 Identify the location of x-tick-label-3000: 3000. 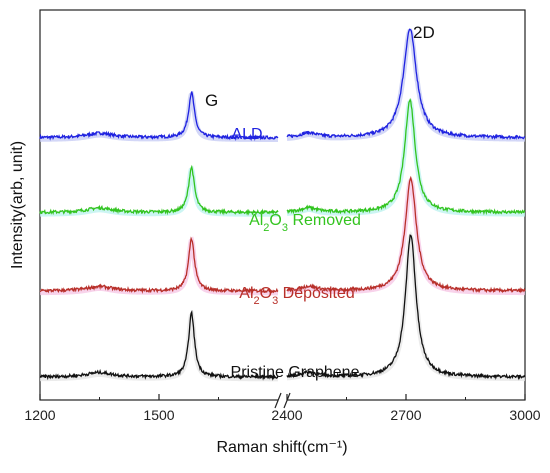
(524, 415).